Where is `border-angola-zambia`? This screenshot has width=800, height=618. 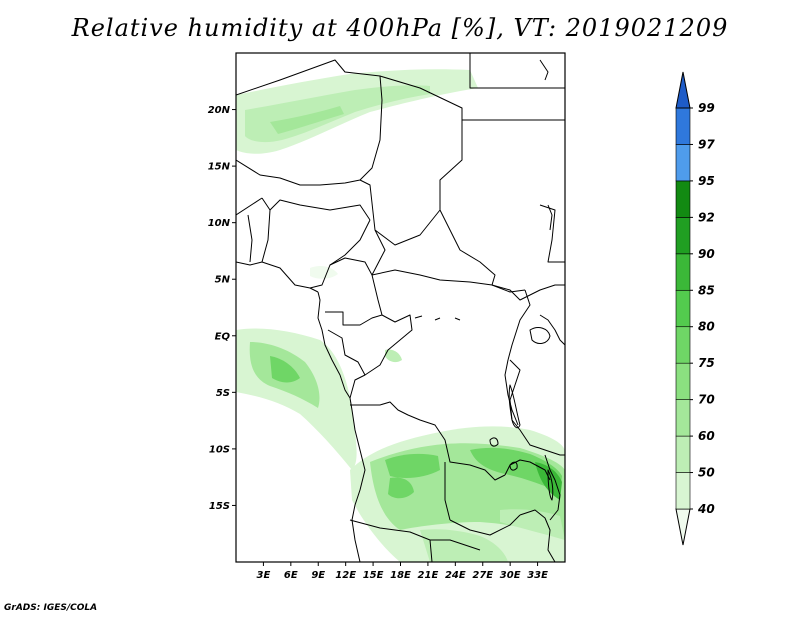 border-angola-zambia is located at coordinates (447, 491).